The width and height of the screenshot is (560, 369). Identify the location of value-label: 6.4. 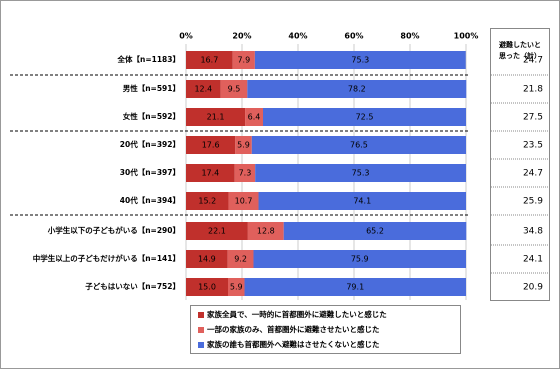
(254, 117).